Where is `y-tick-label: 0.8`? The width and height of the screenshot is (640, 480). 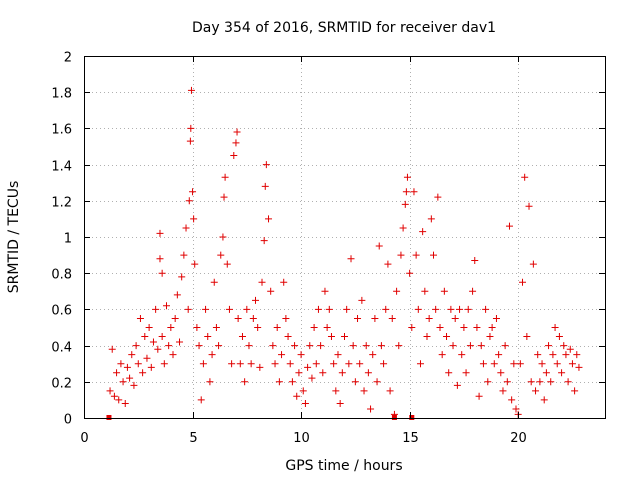 y-tick-label: 0.8 is located at coordinates (61, 275).